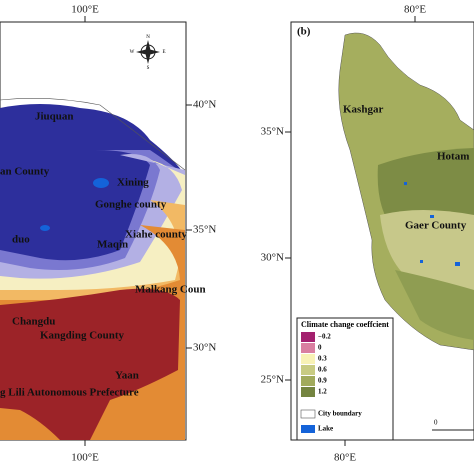  What do you see at coordinates (322, 381) in the screenshot?
I see `legend-entry: 0.9` at bounding box center [322, 381].